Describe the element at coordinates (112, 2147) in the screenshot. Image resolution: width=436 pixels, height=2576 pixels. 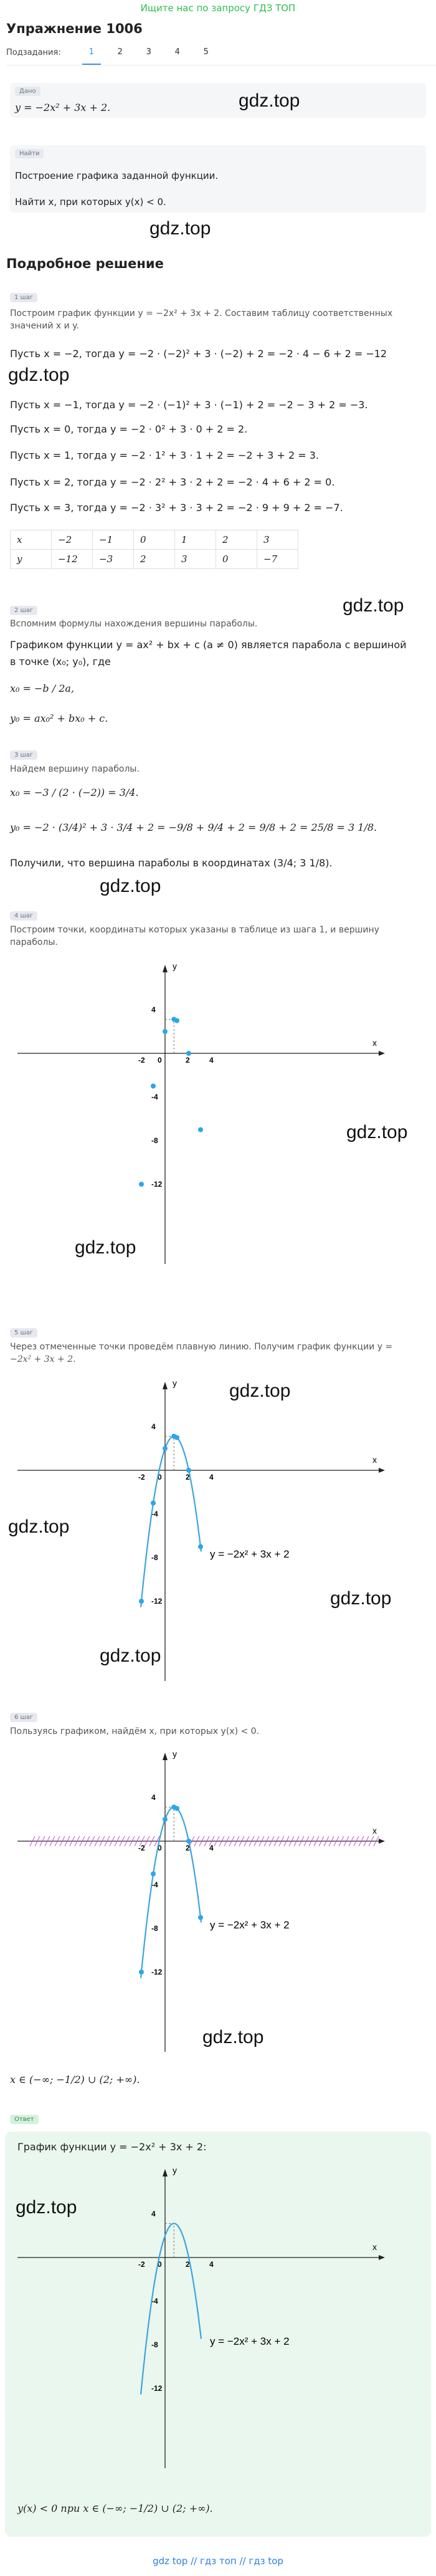
I see `answer-title: График функции y = −2x² + 3x + 2:` at that location.